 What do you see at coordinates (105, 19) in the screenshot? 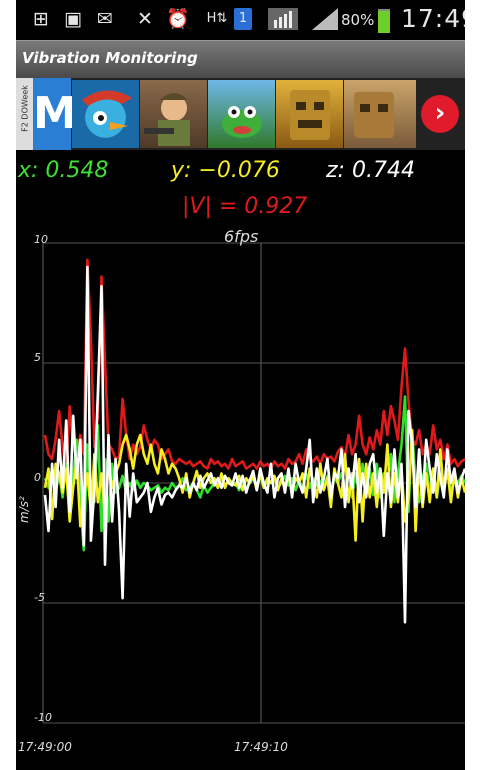
I see `gmail-icon: ✉` at bounding box center [105, 19].